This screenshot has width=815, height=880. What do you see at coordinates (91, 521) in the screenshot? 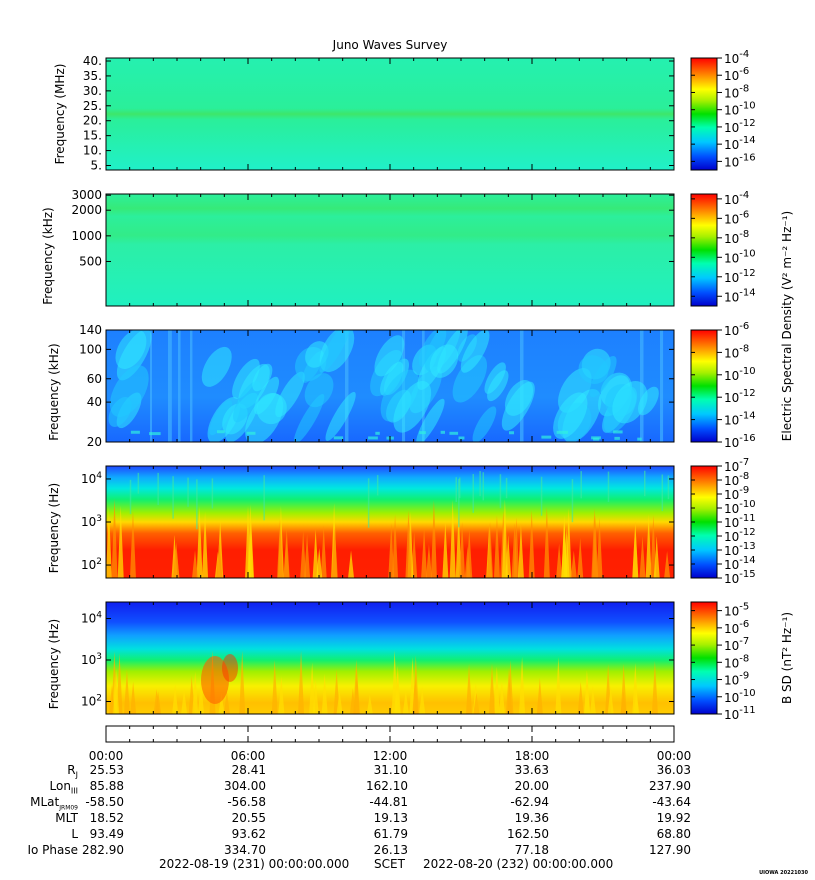
I see `panel-4-ytick-label: 103` at bounding box center [91, 521].